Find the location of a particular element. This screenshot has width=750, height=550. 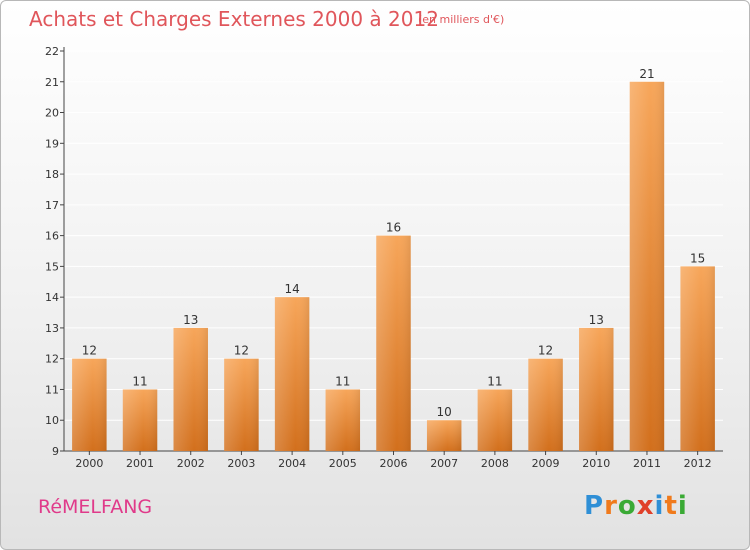

data-label: 10 is located at coordinates (444, 412).